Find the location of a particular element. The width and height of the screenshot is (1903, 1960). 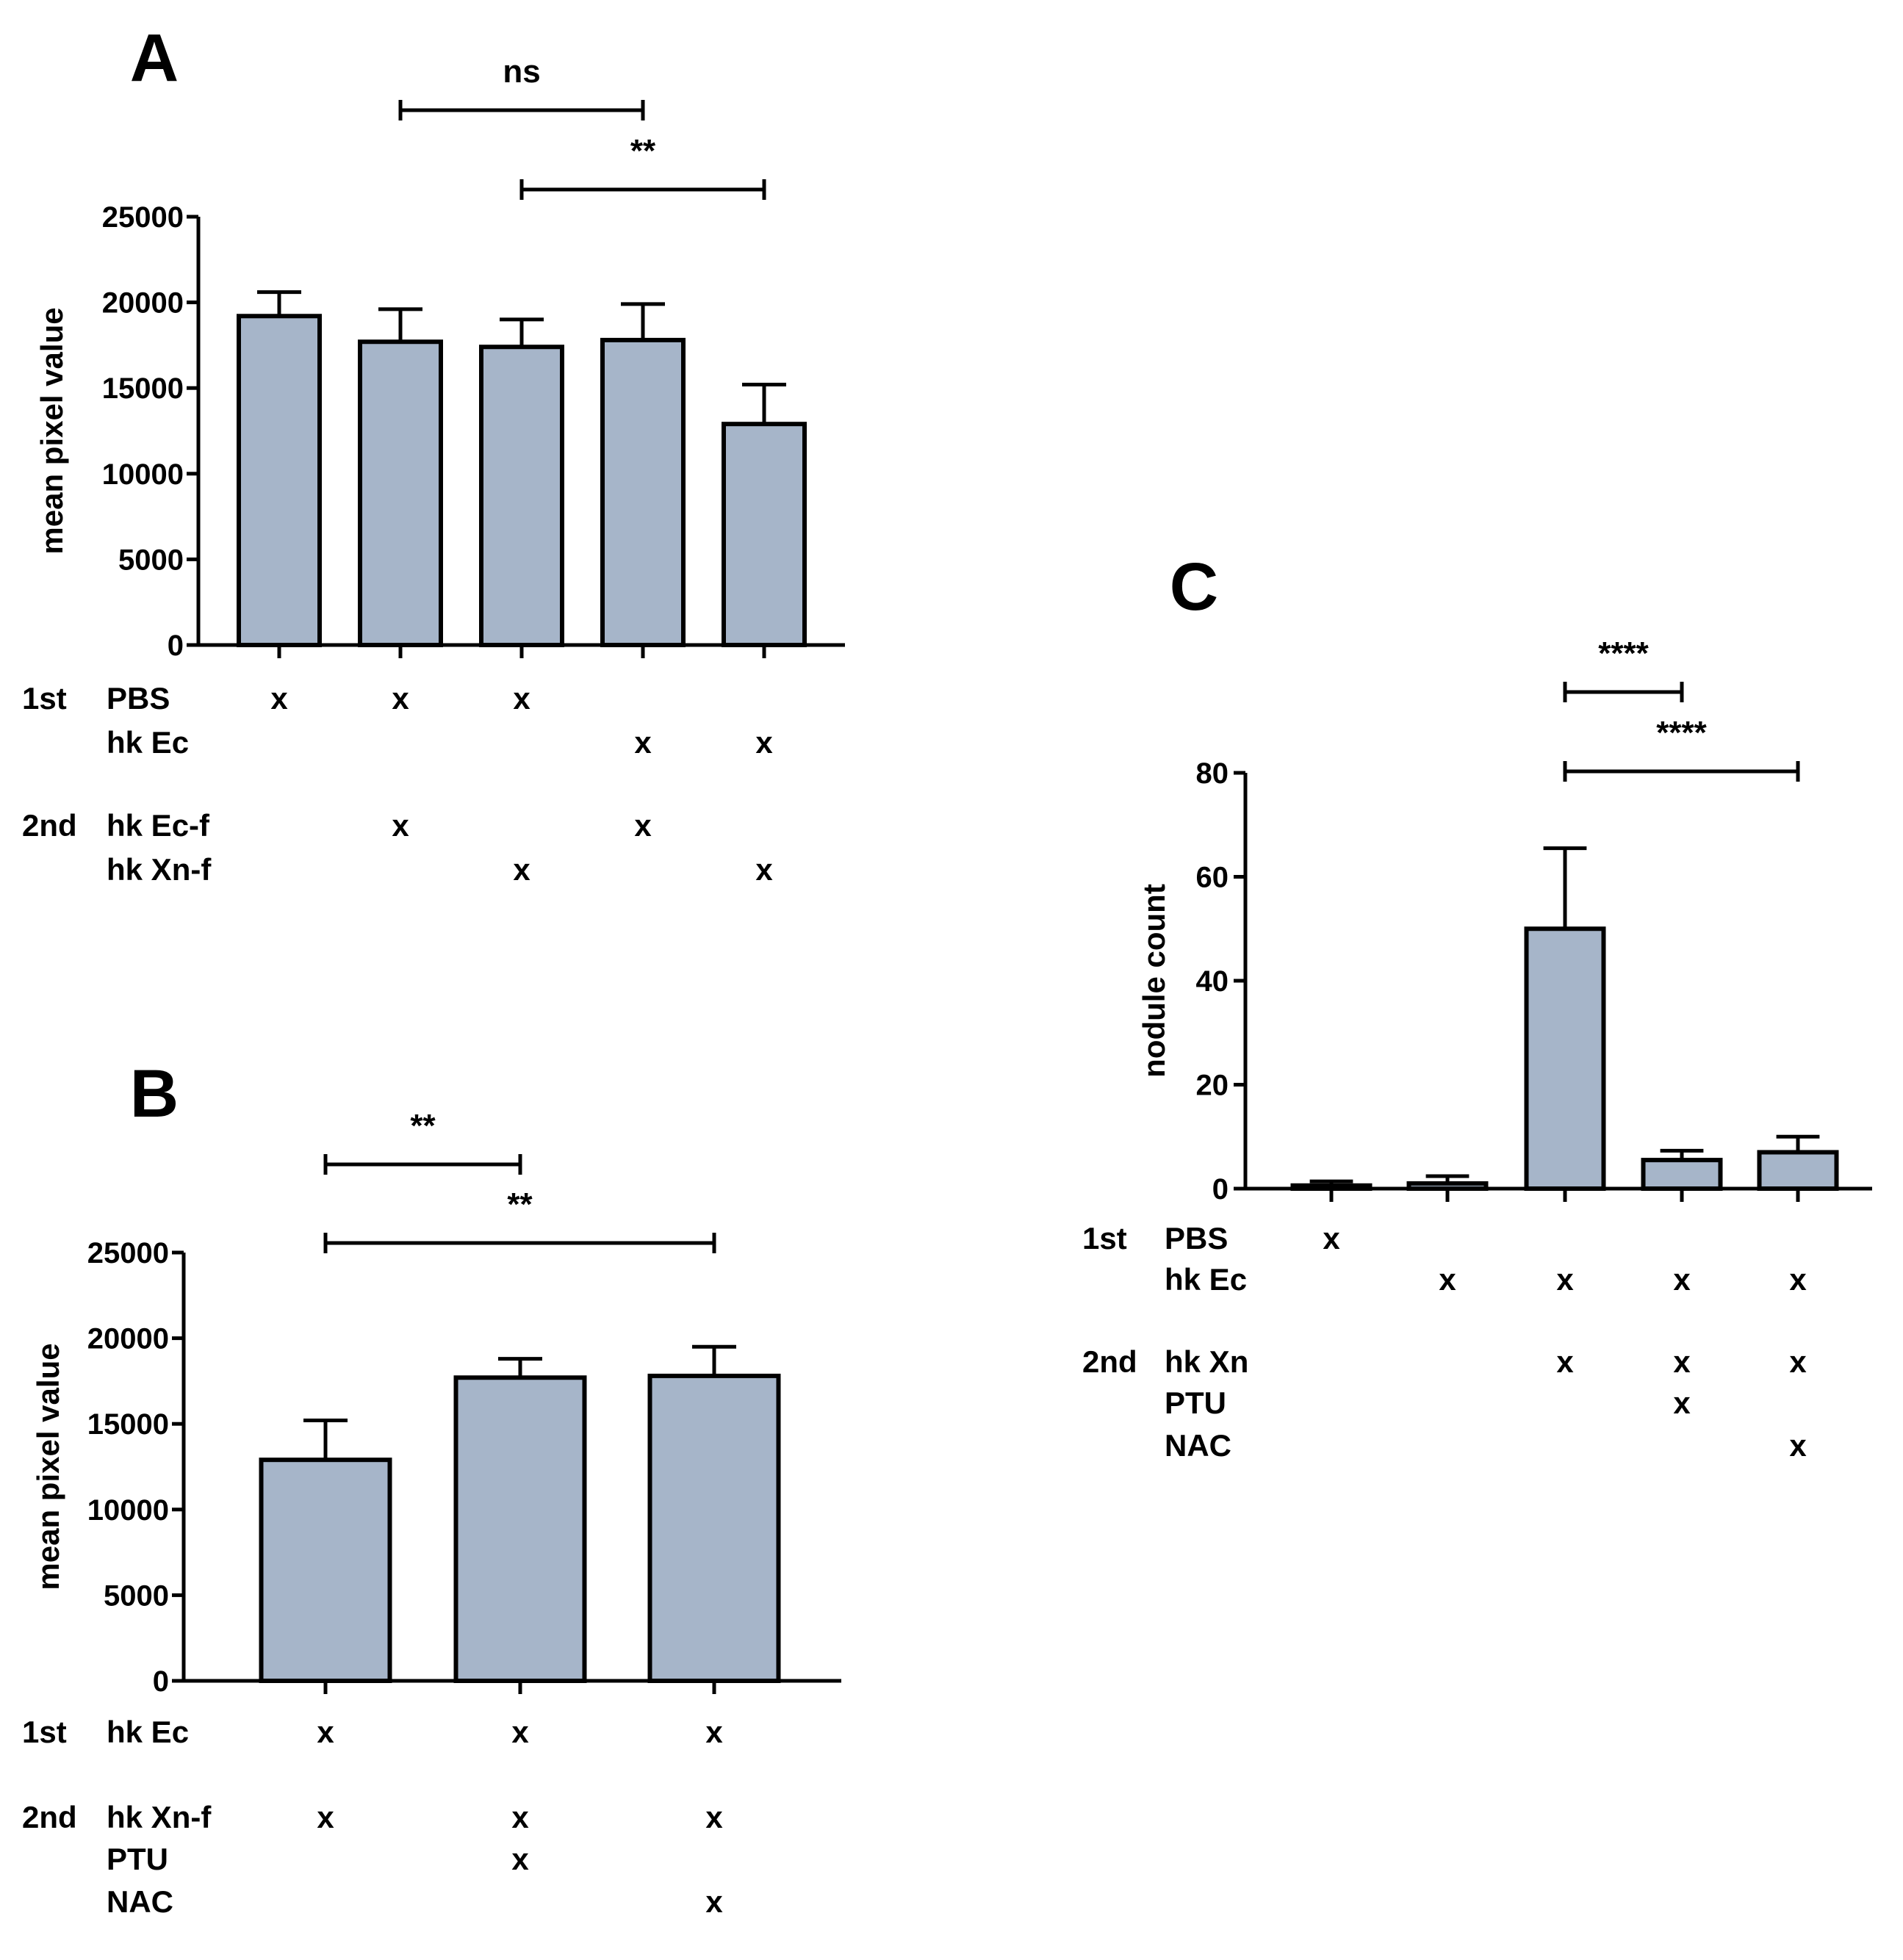

condition-label: hk Xn is located at coordinates (1206, 1361).